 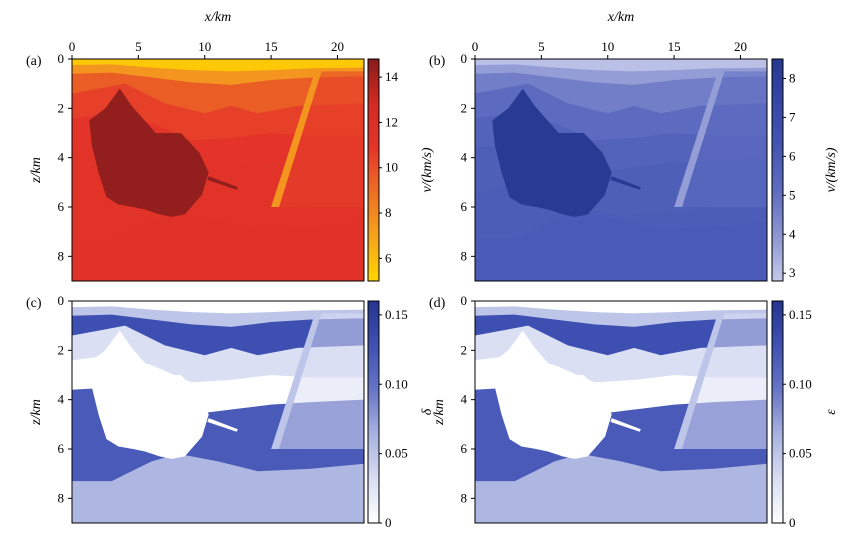 What do you see at coordinates (831, 412) in the screenshot?
I see `colorbar-label: ε` at bounding box center [831, 412].